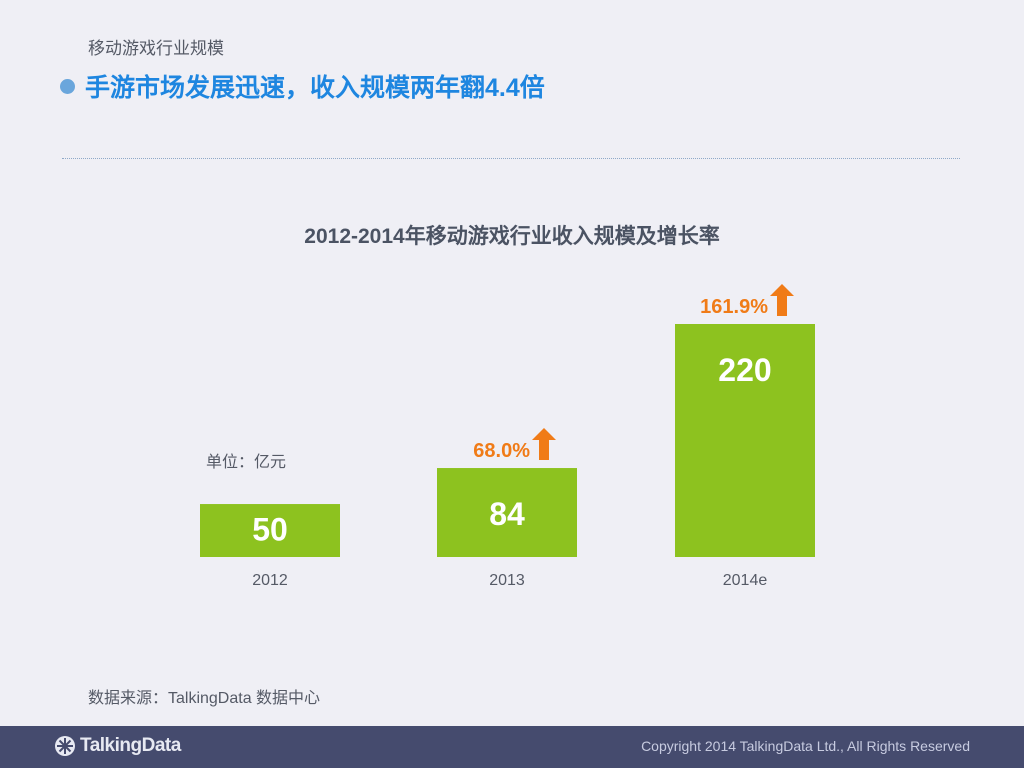 The image size is (1024, 768). I want to click on data-source: 数据来源：TalkingData 数据中心, so click(204, 698).